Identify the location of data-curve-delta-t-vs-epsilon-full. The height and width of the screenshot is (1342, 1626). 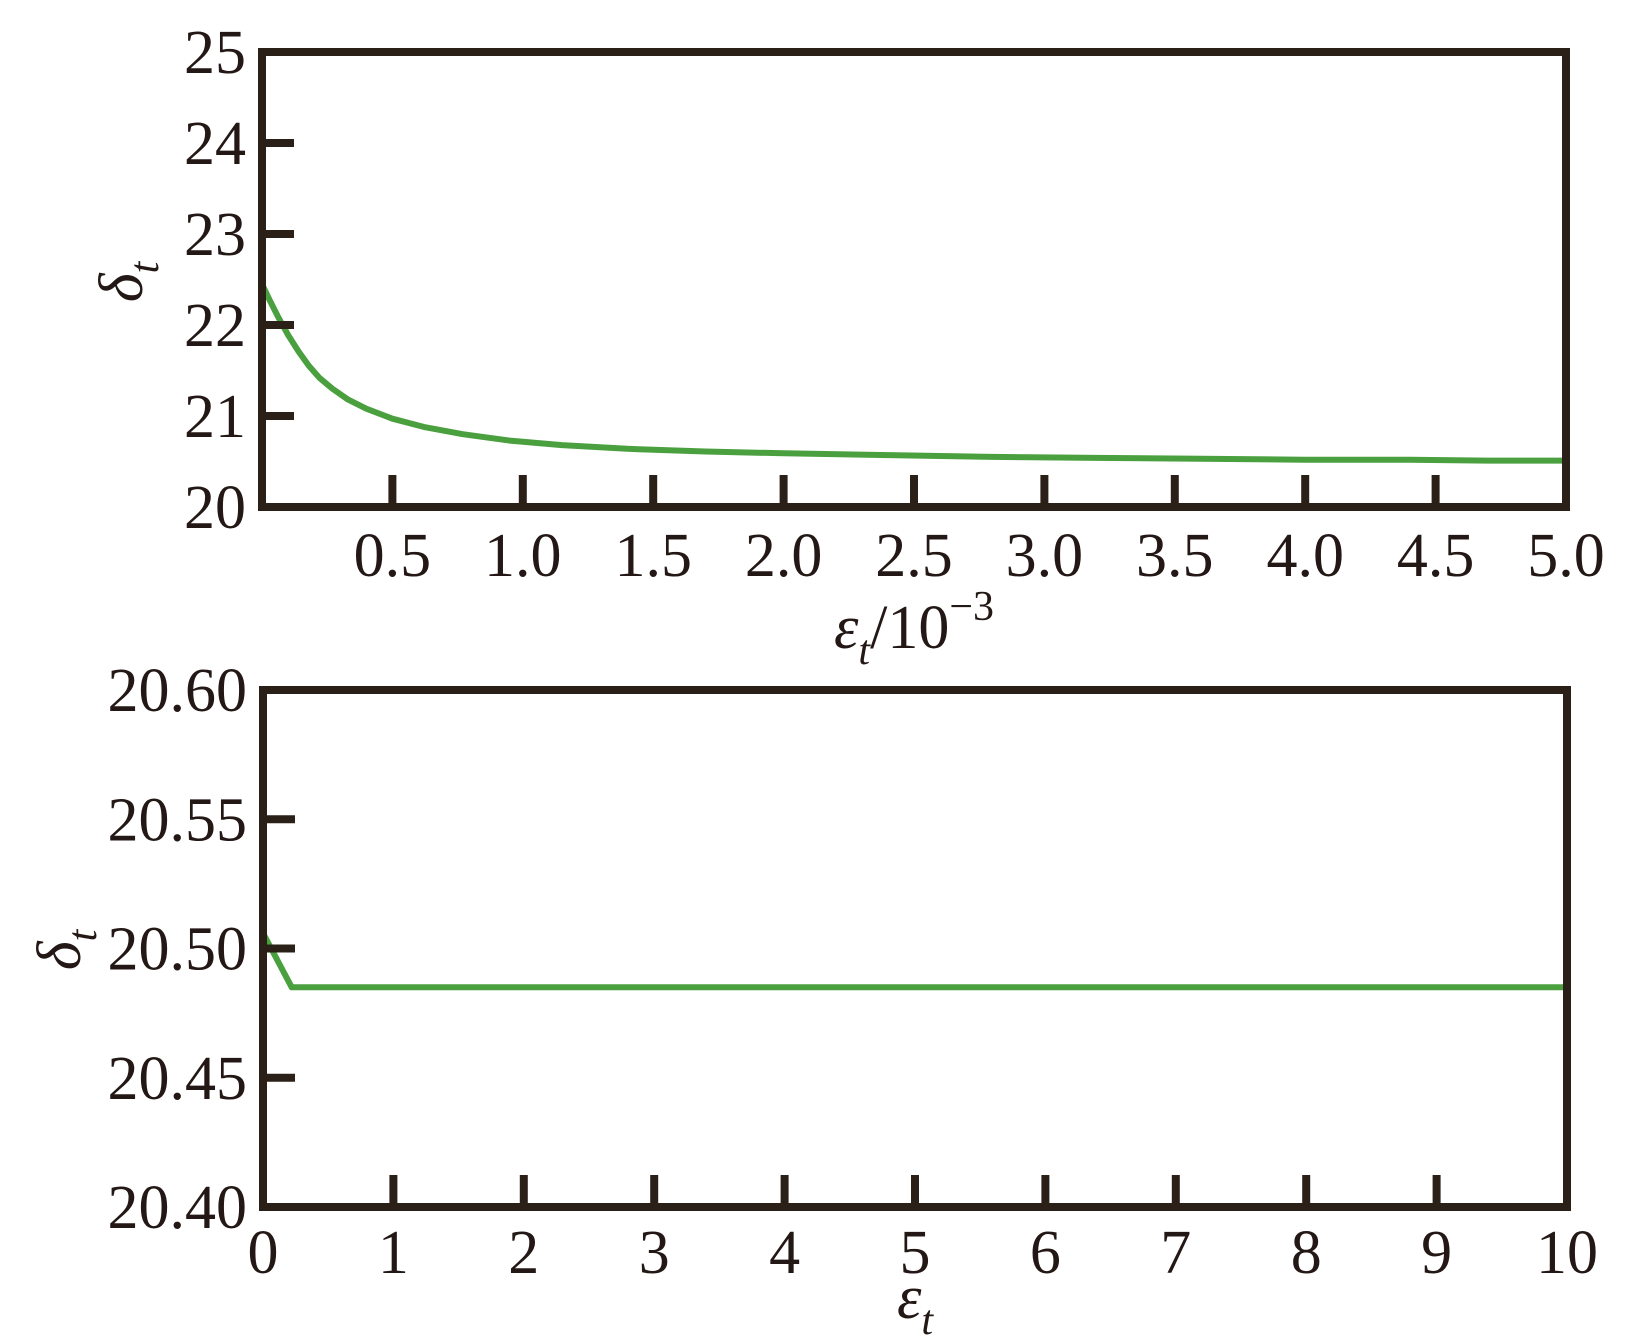
(913, 961).